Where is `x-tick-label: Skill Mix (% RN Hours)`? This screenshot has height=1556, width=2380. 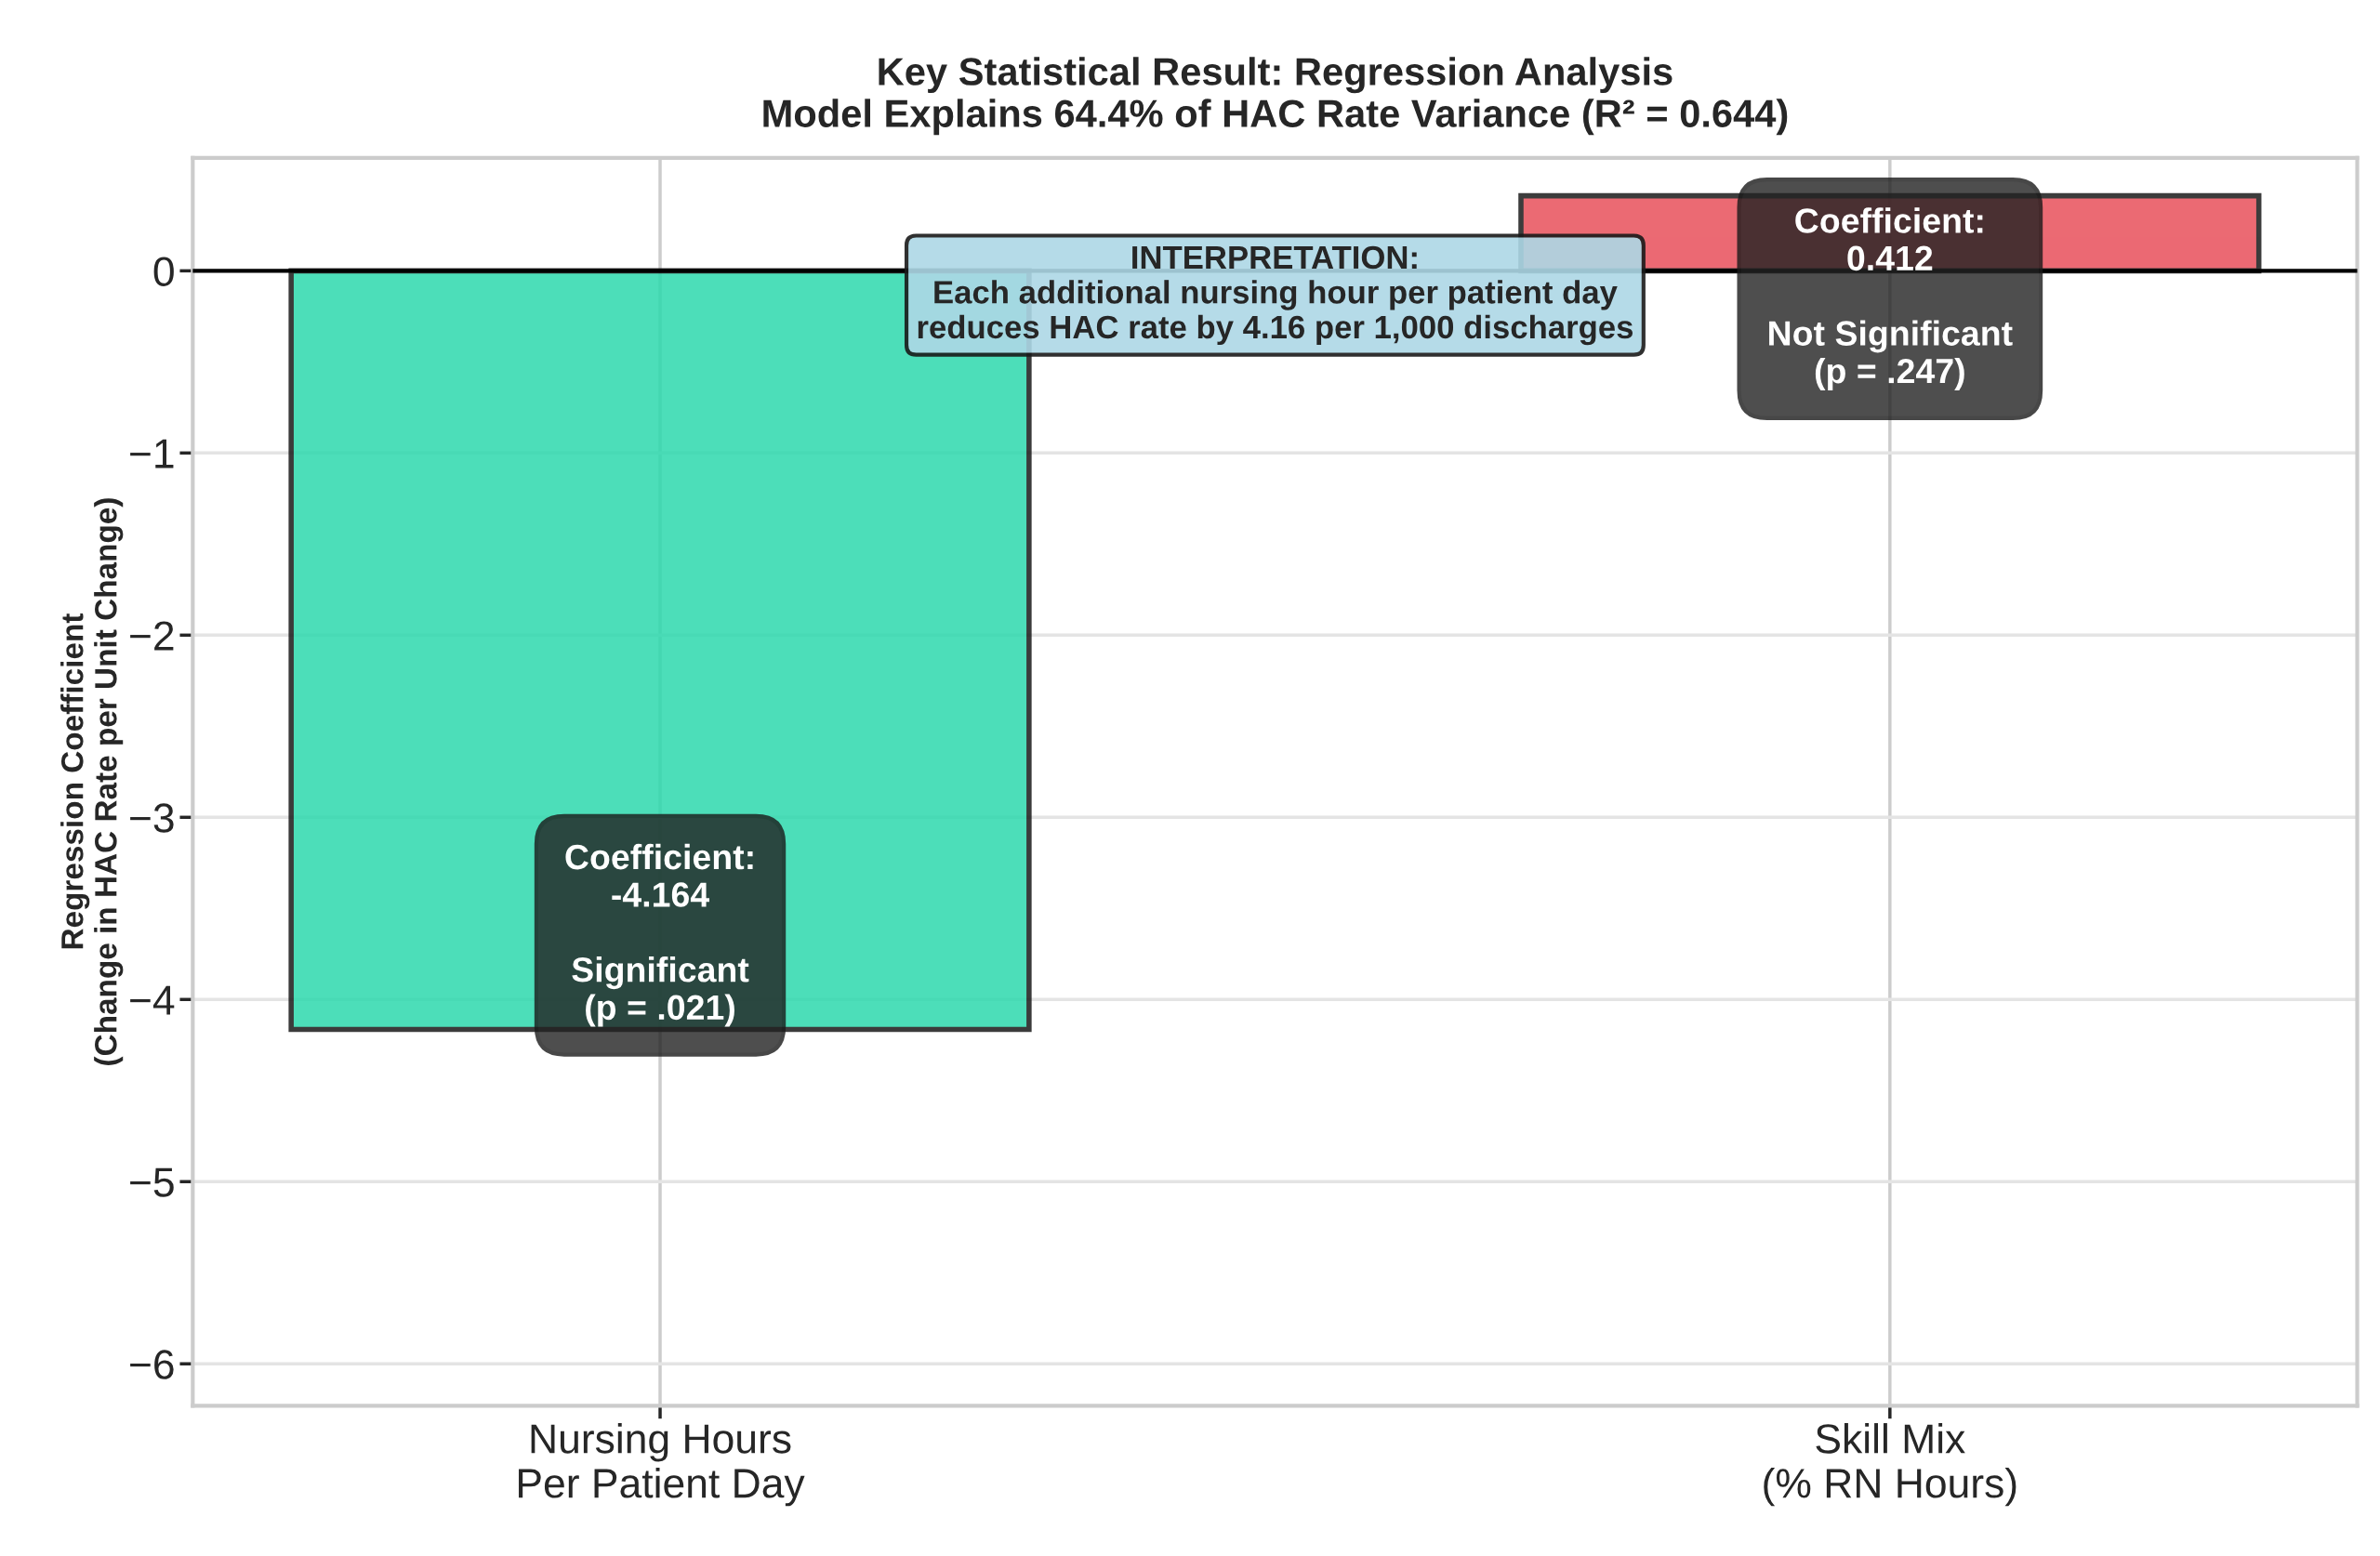 x-tick-label: Skill Mix (% RN Hours) is located at coordinates (1890, 1465).